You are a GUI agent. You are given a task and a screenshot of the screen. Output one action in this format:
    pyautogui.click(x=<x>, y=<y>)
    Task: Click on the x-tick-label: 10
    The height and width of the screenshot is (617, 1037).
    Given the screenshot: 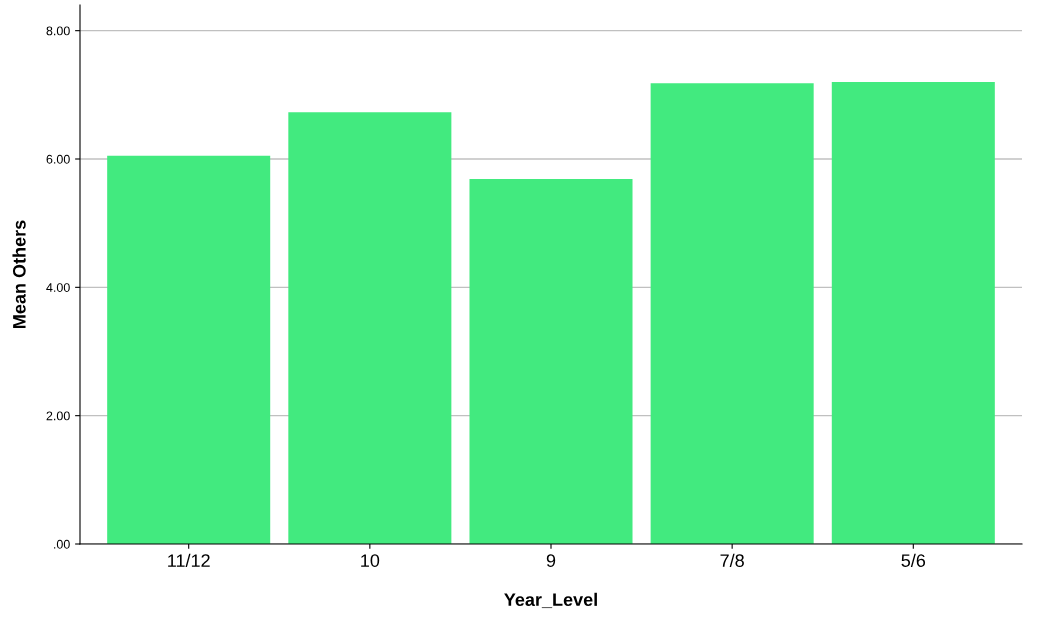 What is the action you would take?
    pyautogui.click(x=370, y=560)
    